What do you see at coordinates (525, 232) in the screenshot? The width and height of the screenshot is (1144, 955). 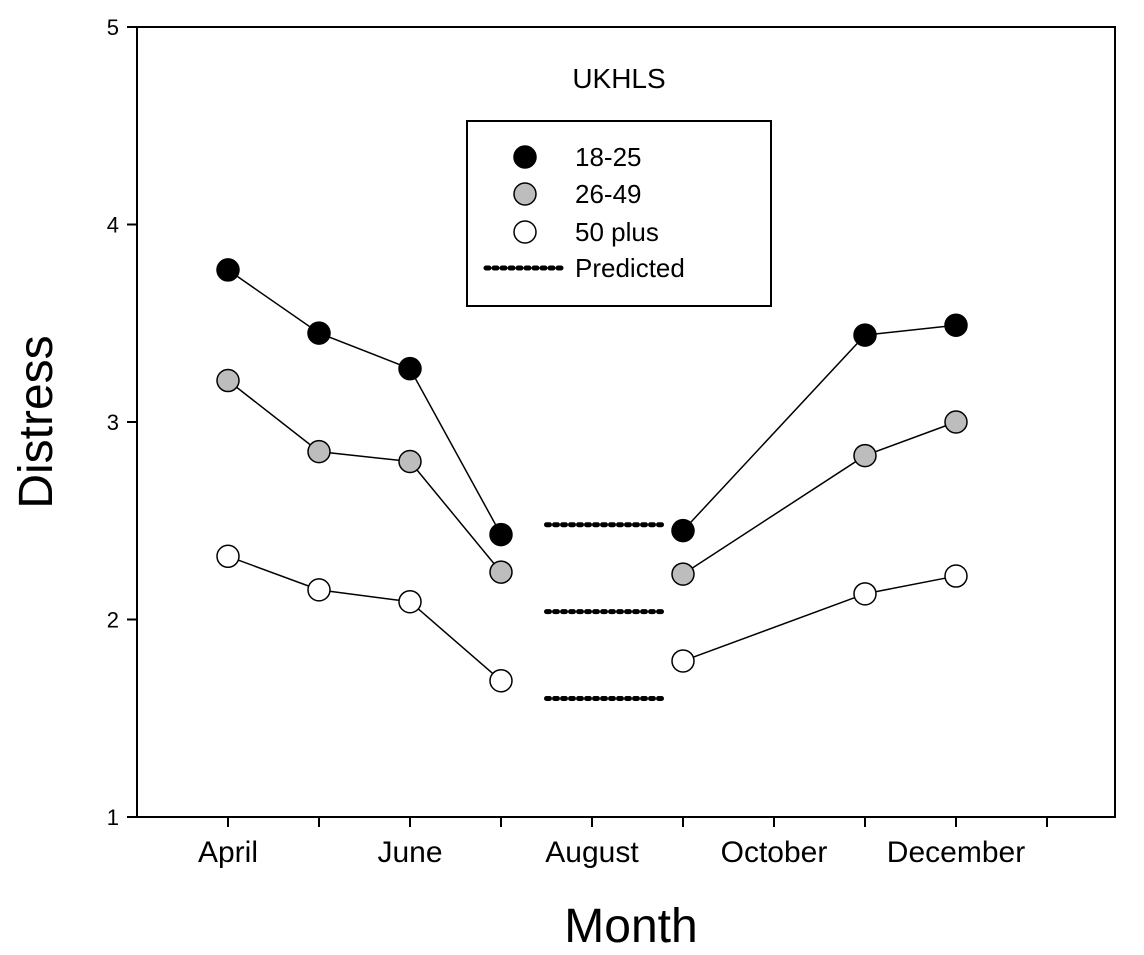 I see `legend-marker-50-plus` at bounding box center [525, 232].